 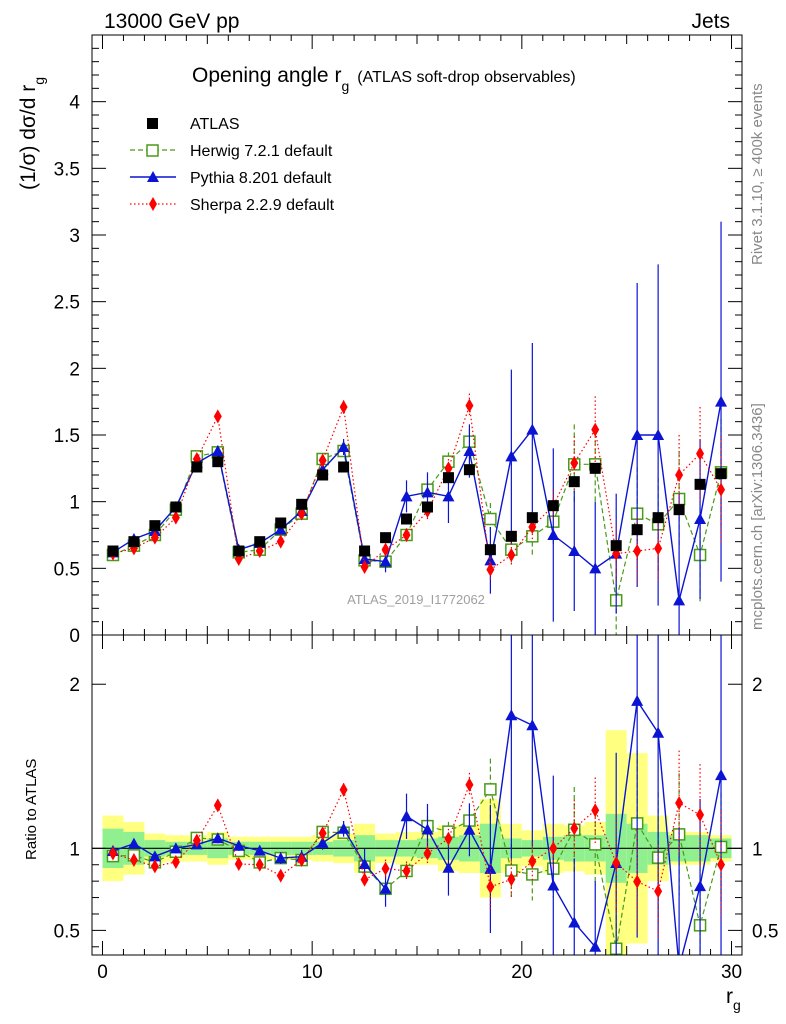 What do you see at coordinates (215, 124) in the screenshot?
I see `legend-atlas-label: ATLAS` at bounding box center [215, 124].